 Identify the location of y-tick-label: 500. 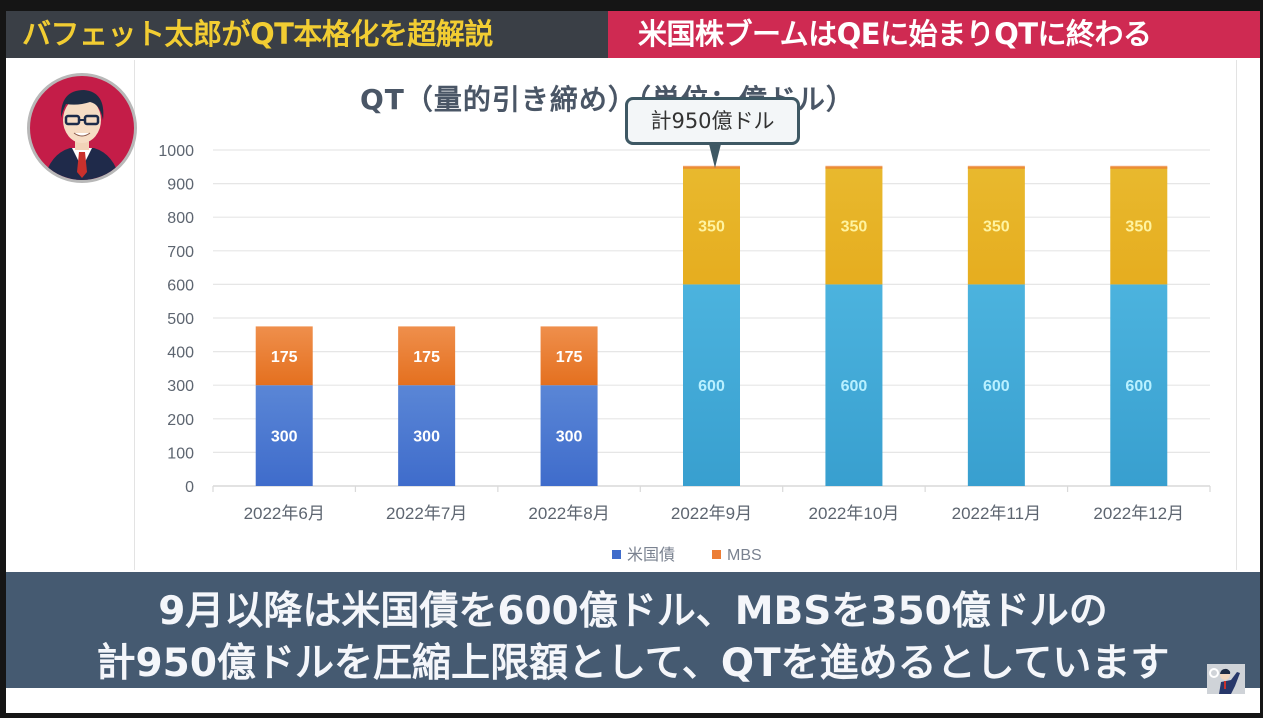
(180, 319).